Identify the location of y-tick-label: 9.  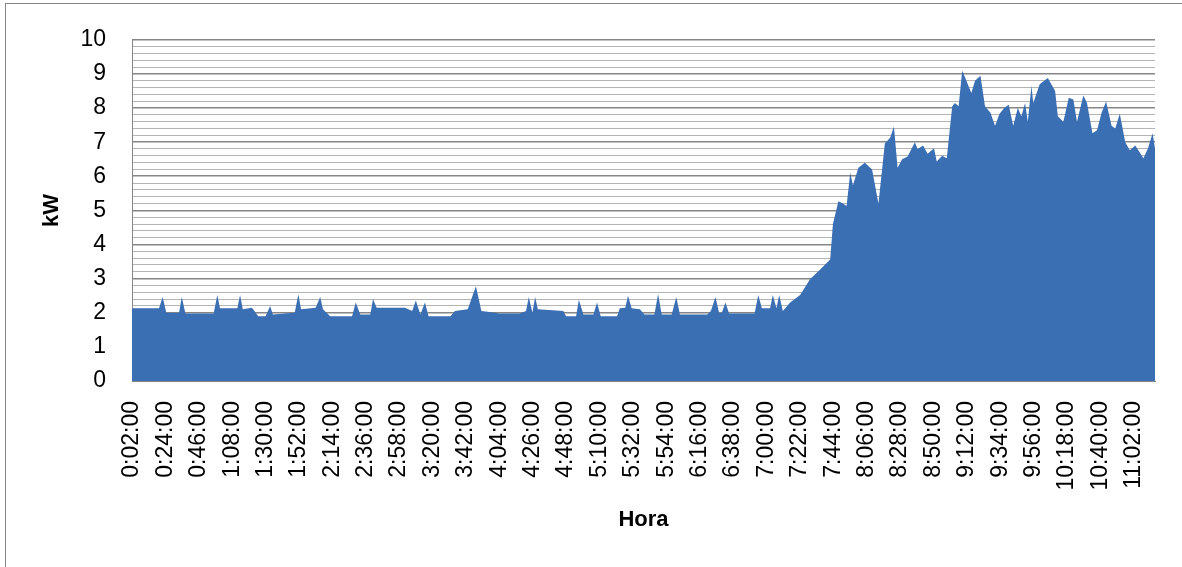
(99, 72).